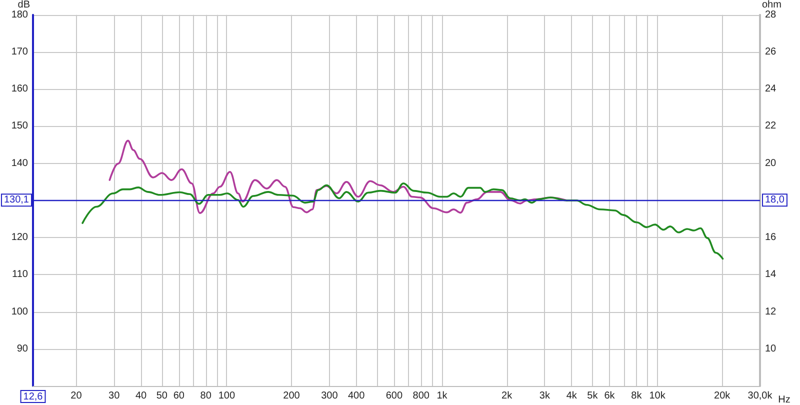  What do you see at coordinates (421, 396) in the screenshot?
I see `x-tick-label: 800` at bounding box center [421, 396].